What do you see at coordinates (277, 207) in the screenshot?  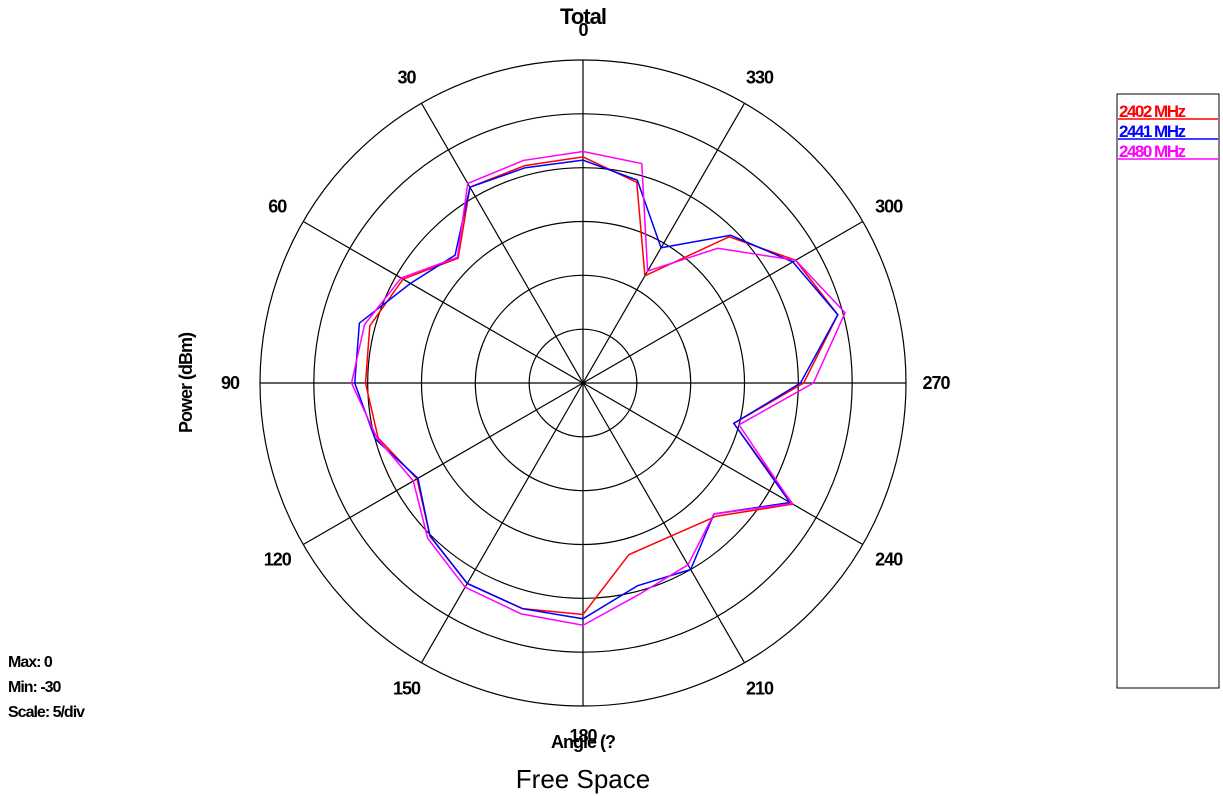 I see `angle-tick-label: 60` at bounding box center [277, 207].